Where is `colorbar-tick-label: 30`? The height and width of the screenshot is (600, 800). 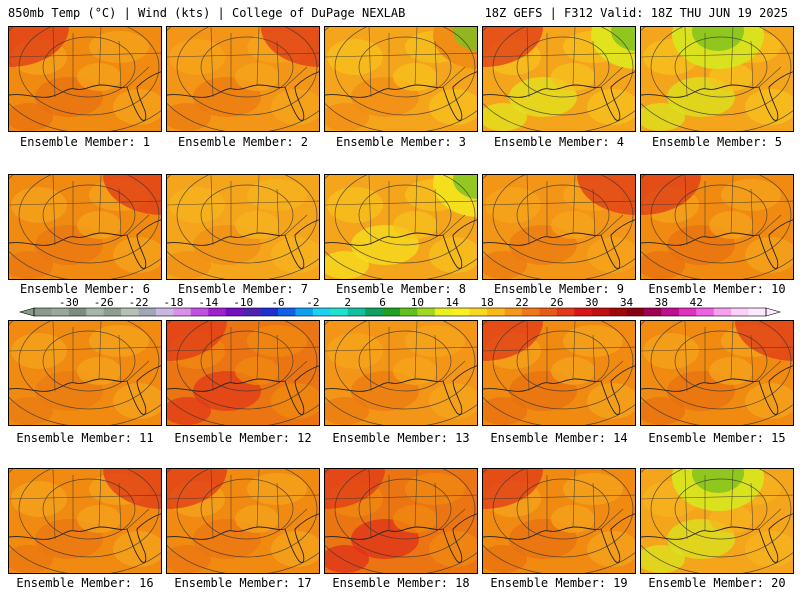 colorbar-tick-label: 30 is located at coordinates (591, 303).